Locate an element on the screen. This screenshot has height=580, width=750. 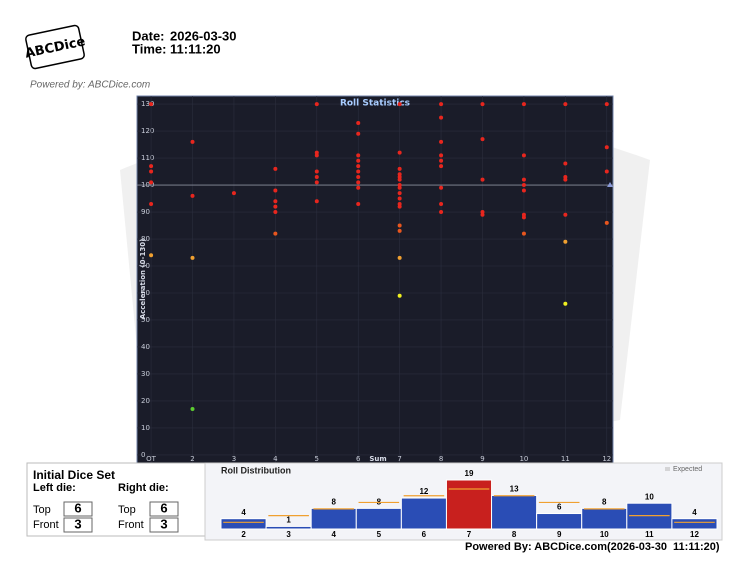
reference-marker is located at coordinates (610, 185).